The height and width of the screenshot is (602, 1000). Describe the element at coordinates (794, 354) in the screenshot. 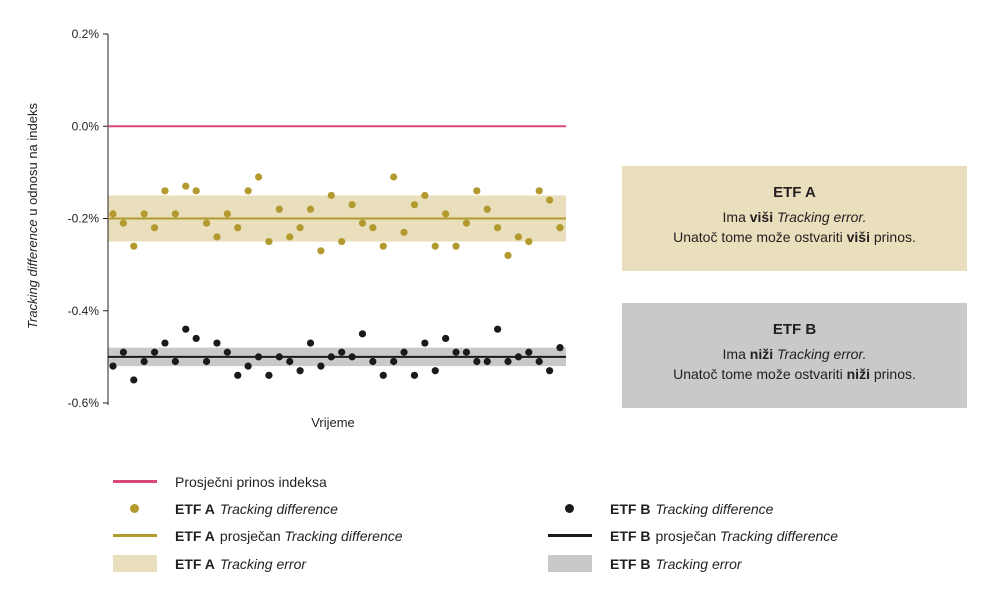

I see `etf-b-box-line1: Ima niži Tracking error.` at that location.